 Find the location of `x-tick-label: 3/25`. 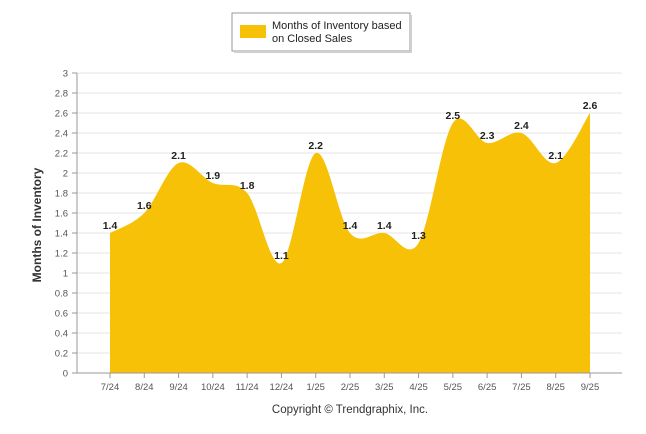

x-tick-label: 3/25 is located at coordinates (384, 387).